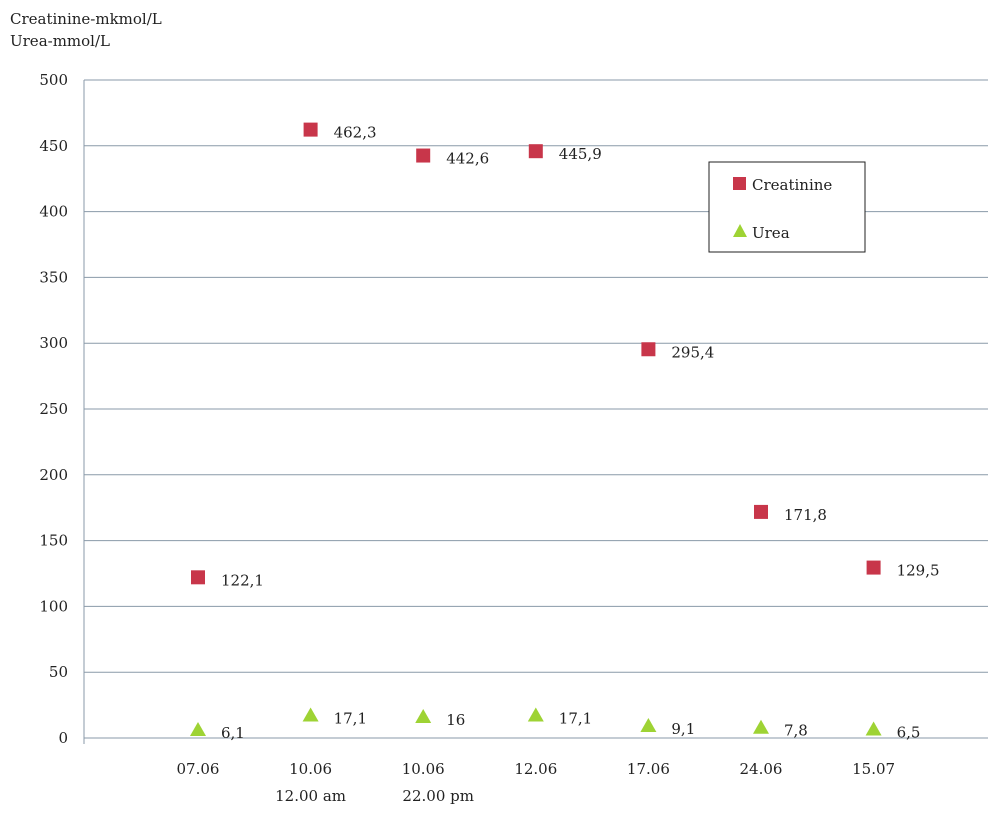  Describe the element at coordinates (739, 183) in the screenshot. I see `legend-creatinine-marker` at that location.